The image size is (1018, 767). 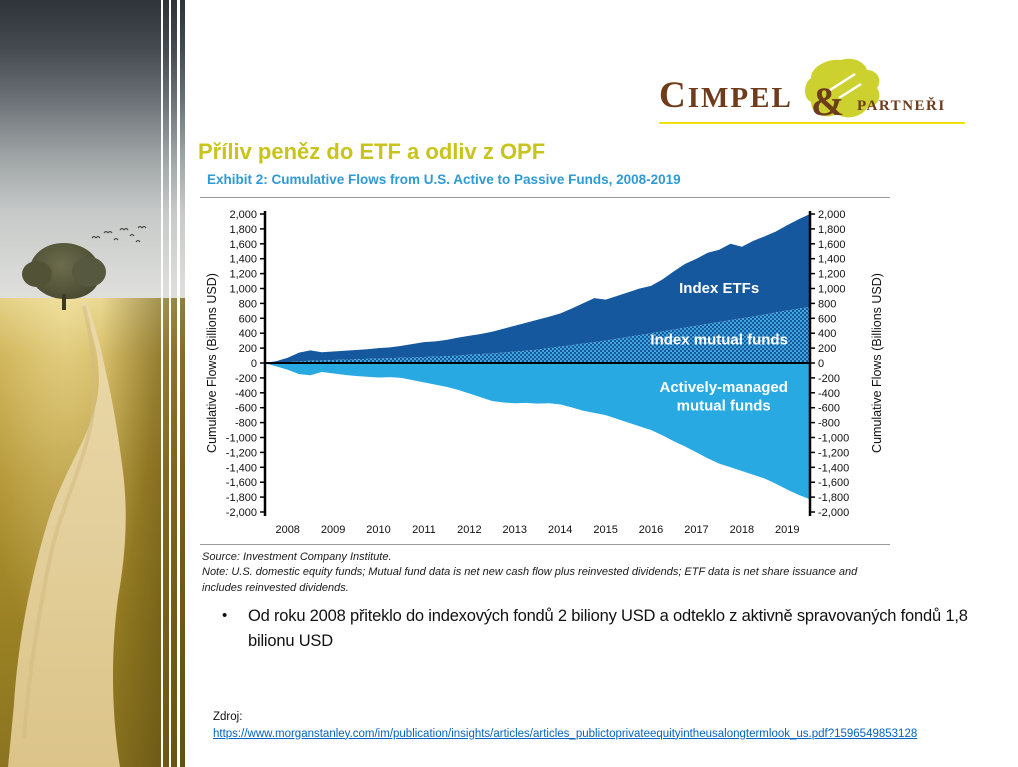 I want to click on svg-text: 2017, so click(x=696, y=530).